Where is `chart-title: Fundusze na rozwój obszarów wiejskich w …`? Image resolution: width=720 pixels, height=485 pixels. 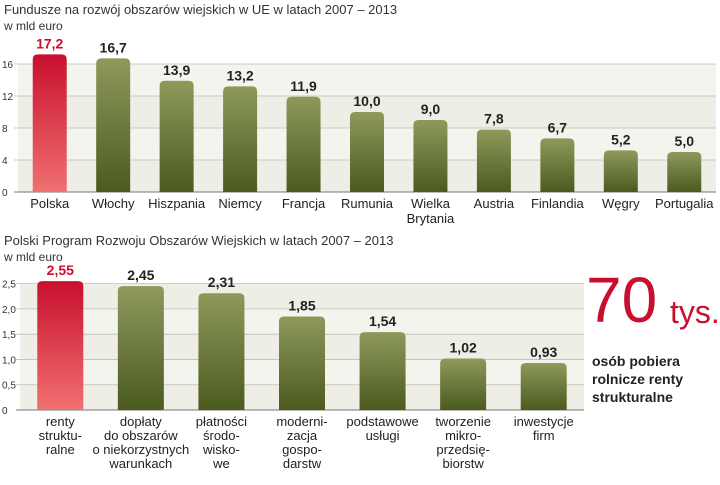 chart-title: Fundusze na rozwój obszarów wiejskich w … is located at coordinates (201, 9).